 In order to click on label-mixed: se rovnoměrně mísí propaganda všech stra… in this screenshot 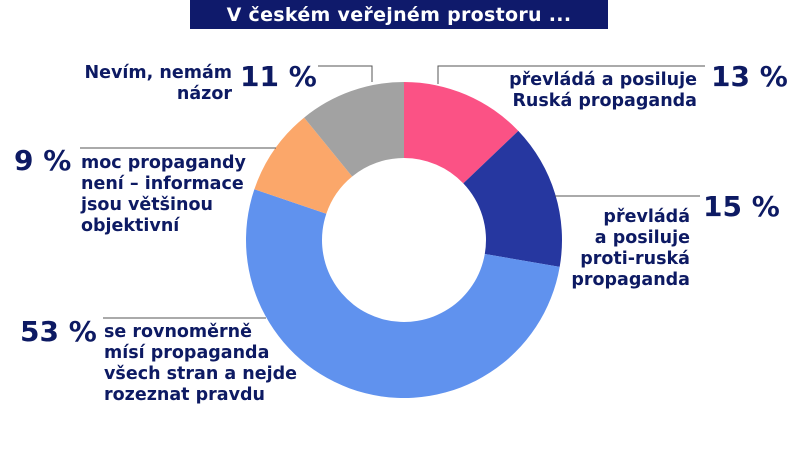, I will do `click(201, 363)`.